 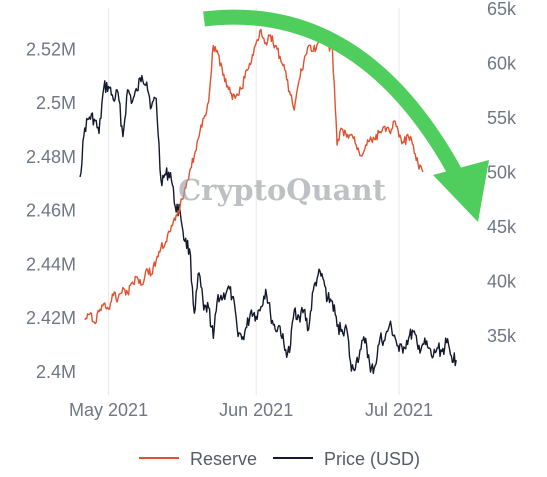 I want to click on right-tick-label: 50k, so click(x=502, y=173).